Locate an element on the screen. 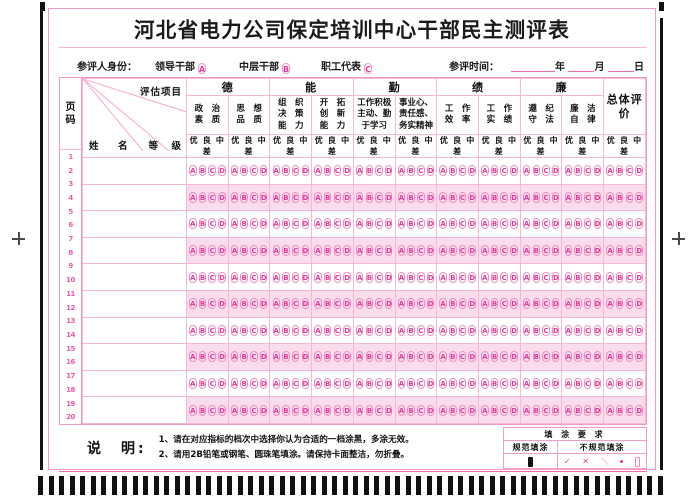  identity-bubble-a: A is located at coordinates (202, 68).